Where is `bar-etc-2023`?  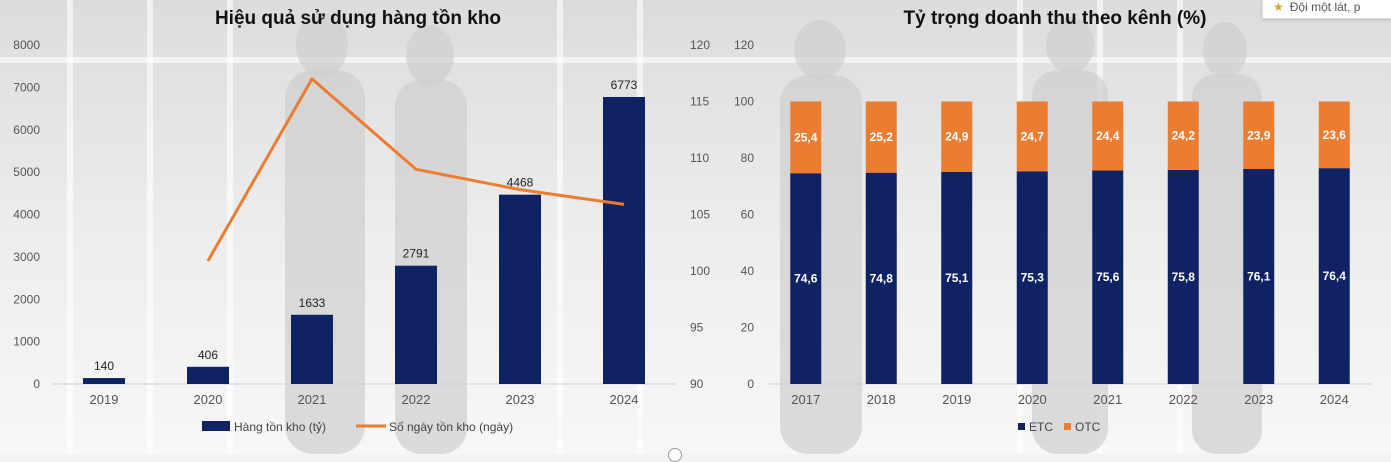
bar-etc-2023 is located at coordinates (1259, 276).